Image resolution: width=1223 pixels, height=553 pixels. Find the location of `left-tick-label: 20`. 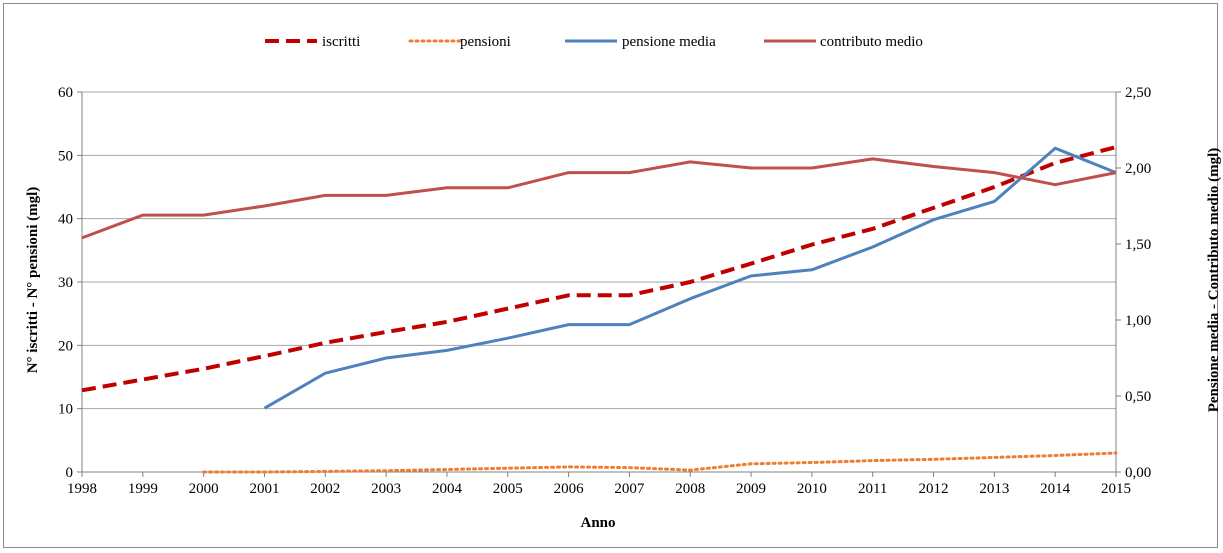

left-tick-label: 20 is located at coordinates (65, 346).